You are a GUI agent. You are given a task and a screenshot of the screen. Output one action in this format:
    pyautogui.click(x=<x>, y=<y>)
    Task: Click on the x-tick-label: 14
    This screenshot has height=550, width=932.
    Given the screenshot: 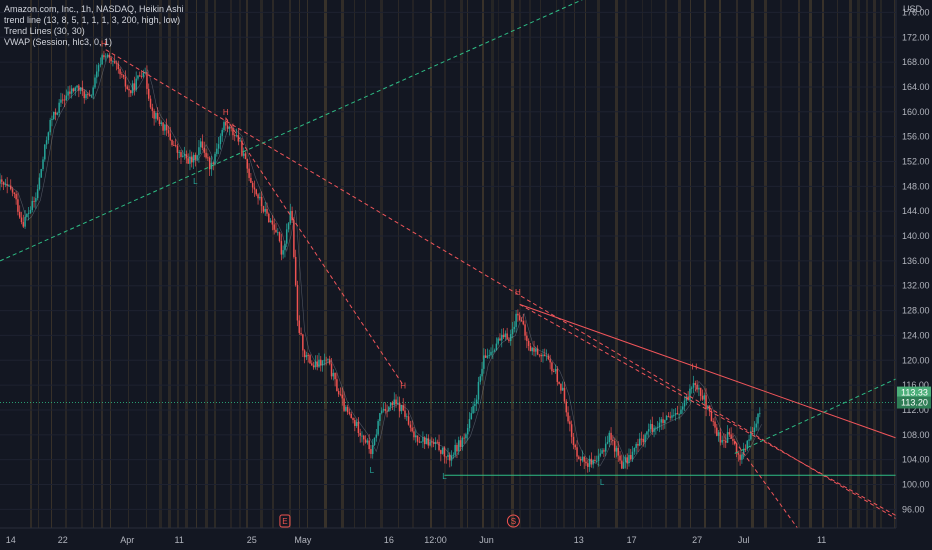 What is the action you would take?
    pyautogui.click(x=11, y=540)
    